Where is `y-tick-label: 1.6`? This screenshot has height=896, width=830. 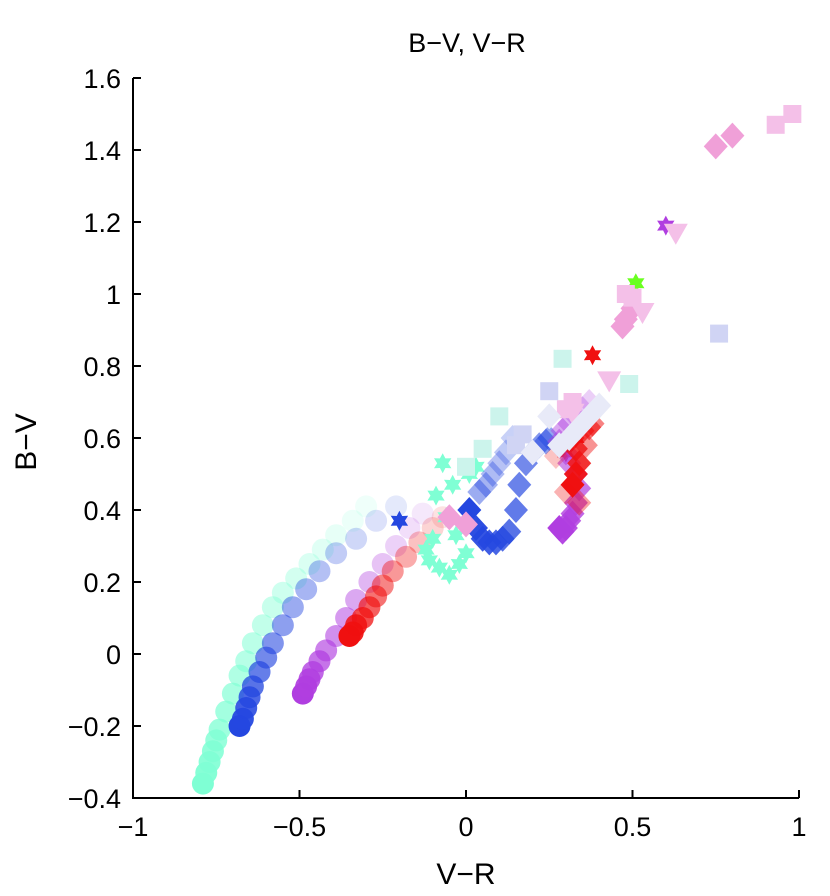 y-tick-label: 1.6 is located at coordinates (102, 79).